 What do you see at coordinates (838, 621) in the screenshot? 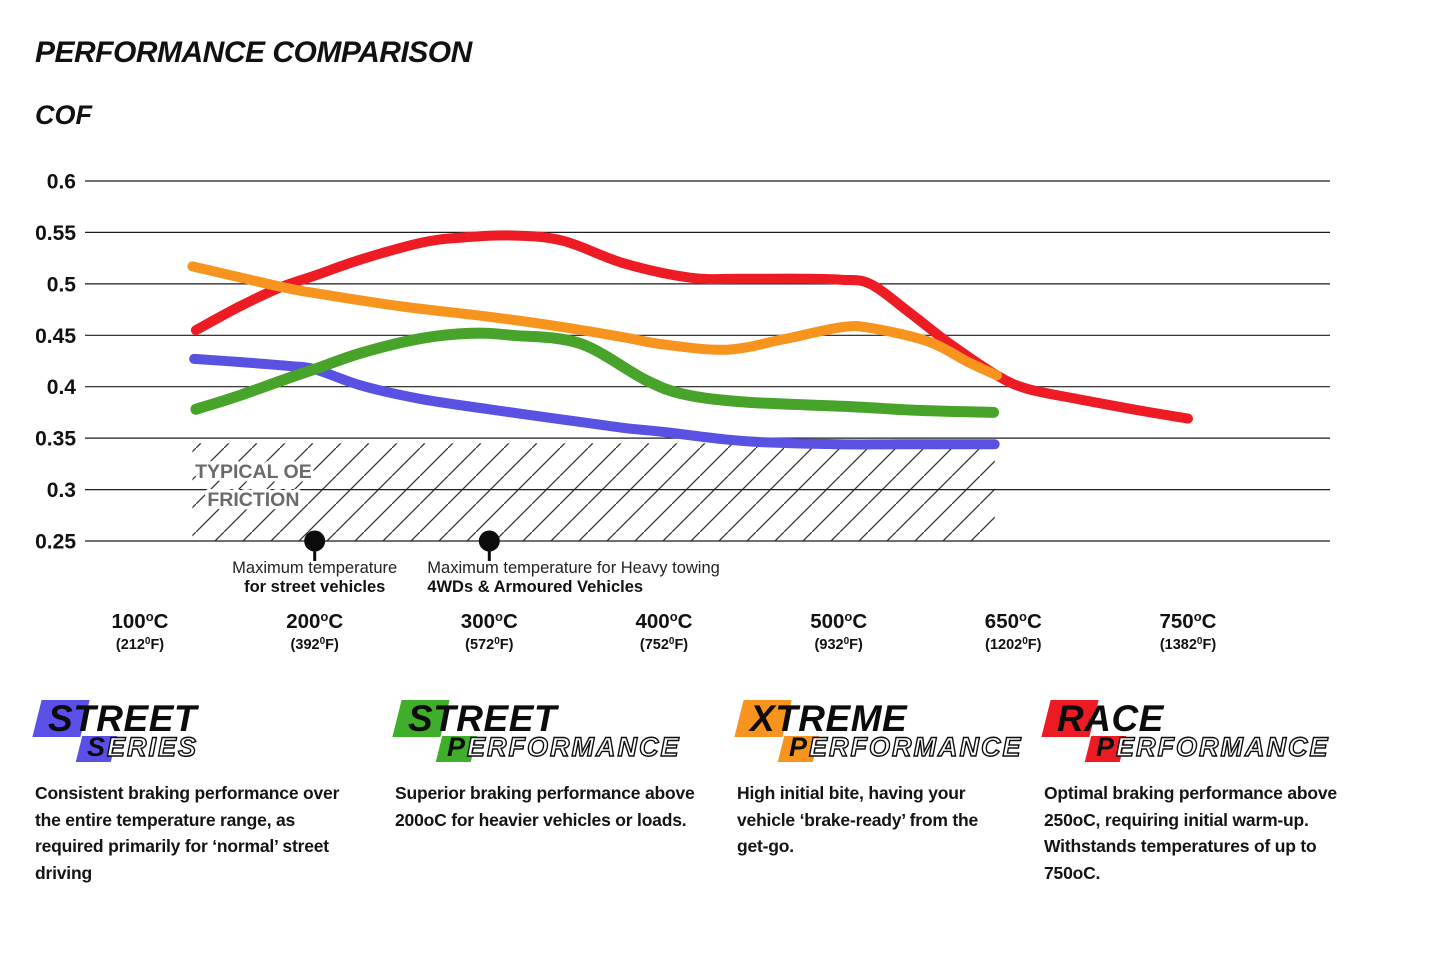
I see `svg-text: 500oC` at bounding box center [838, 621].